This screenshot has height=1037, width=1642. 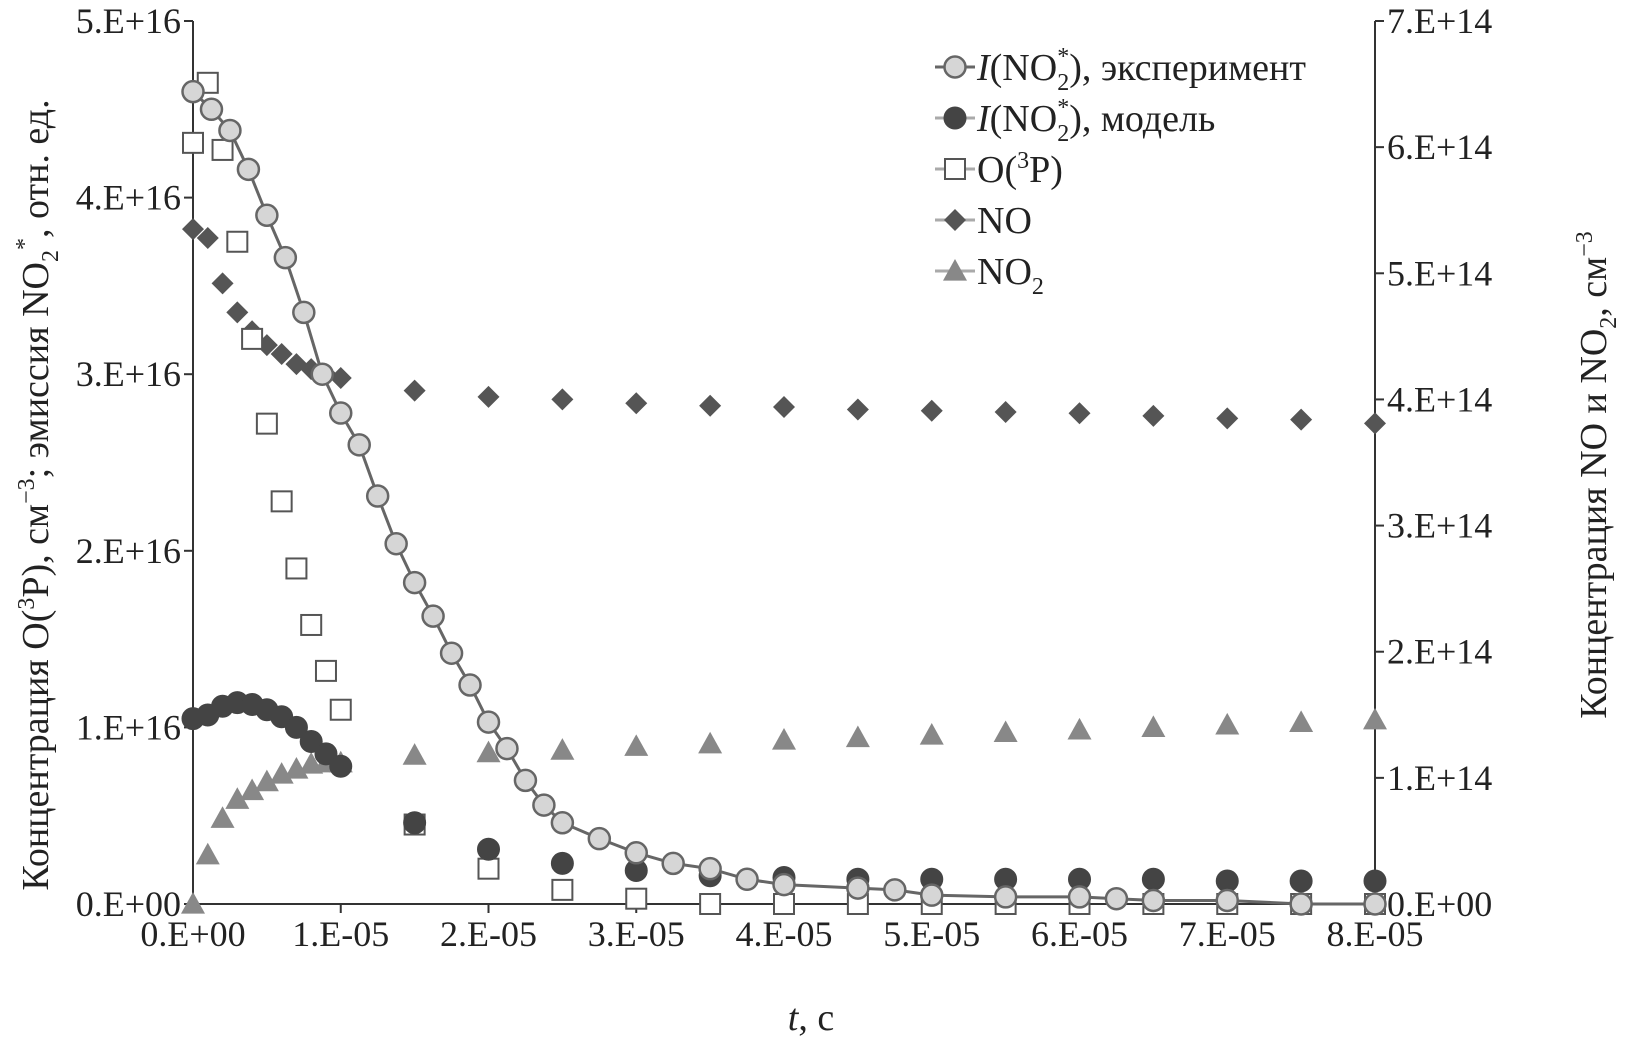 What do you see at coordinates (1375, 934) in the screenshot?
I see `x-tick-label: 8.E-05` at bounding box center [1375, 934].